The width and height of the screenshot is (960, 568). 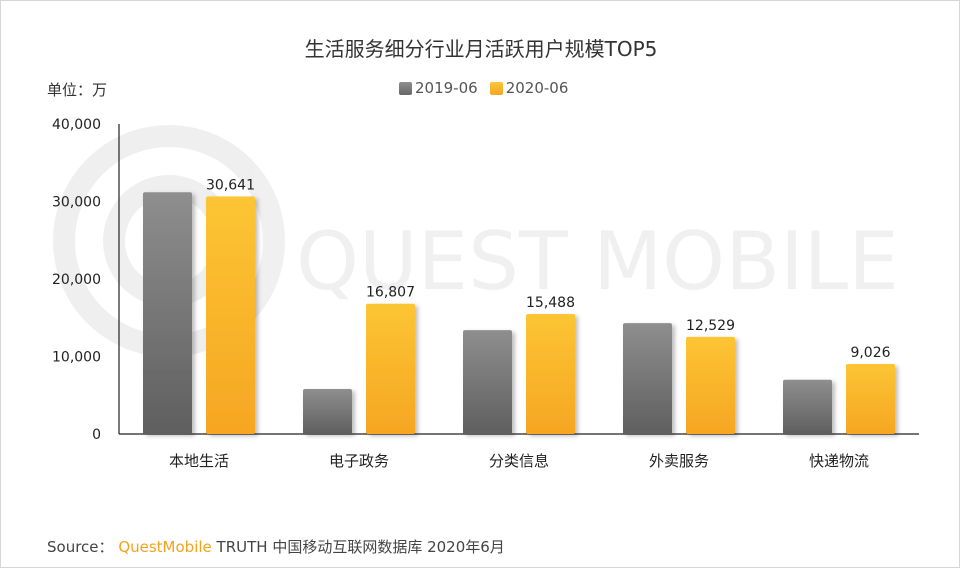 What do you see at coordinates (165, 547) in the screenshot?
I see `source-brand: QuestMobile` at bounding box center [165, 547].